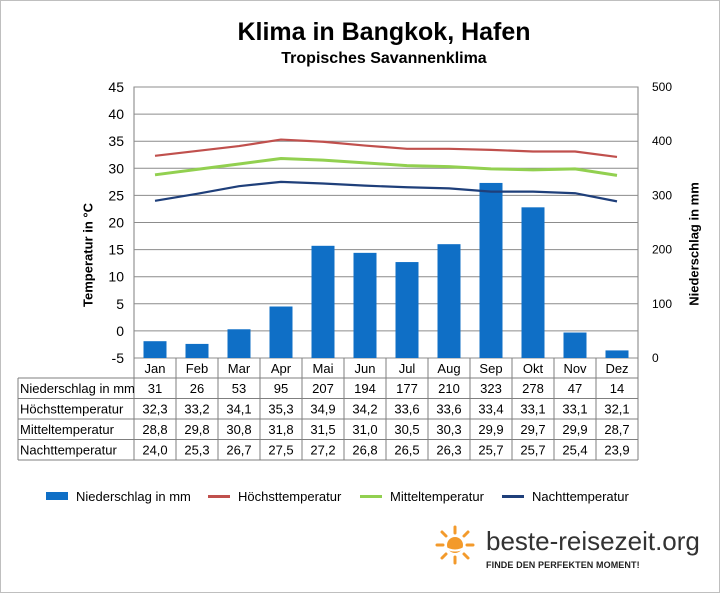  I want to click on legend-swatch-mitteltemperatur, so click(371, 496).